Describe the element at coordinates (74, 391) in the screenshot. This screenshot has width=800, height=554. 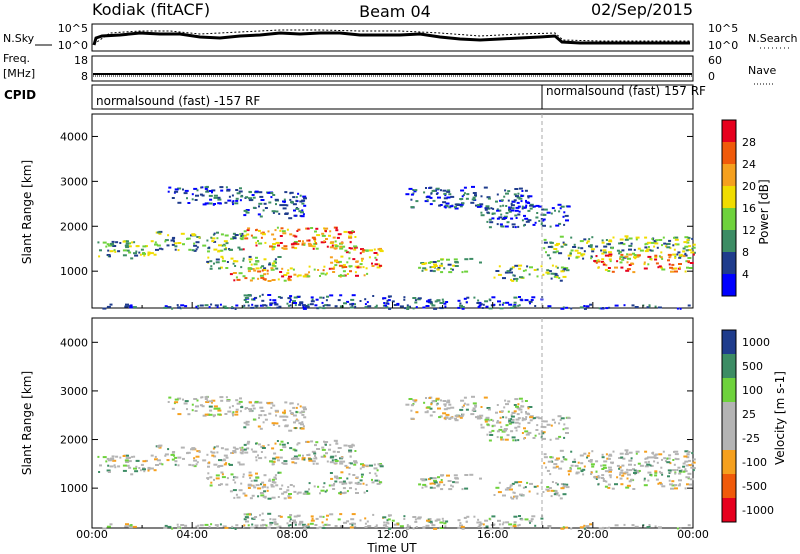
I see `velocity-ytick-label: 3000` at that location.